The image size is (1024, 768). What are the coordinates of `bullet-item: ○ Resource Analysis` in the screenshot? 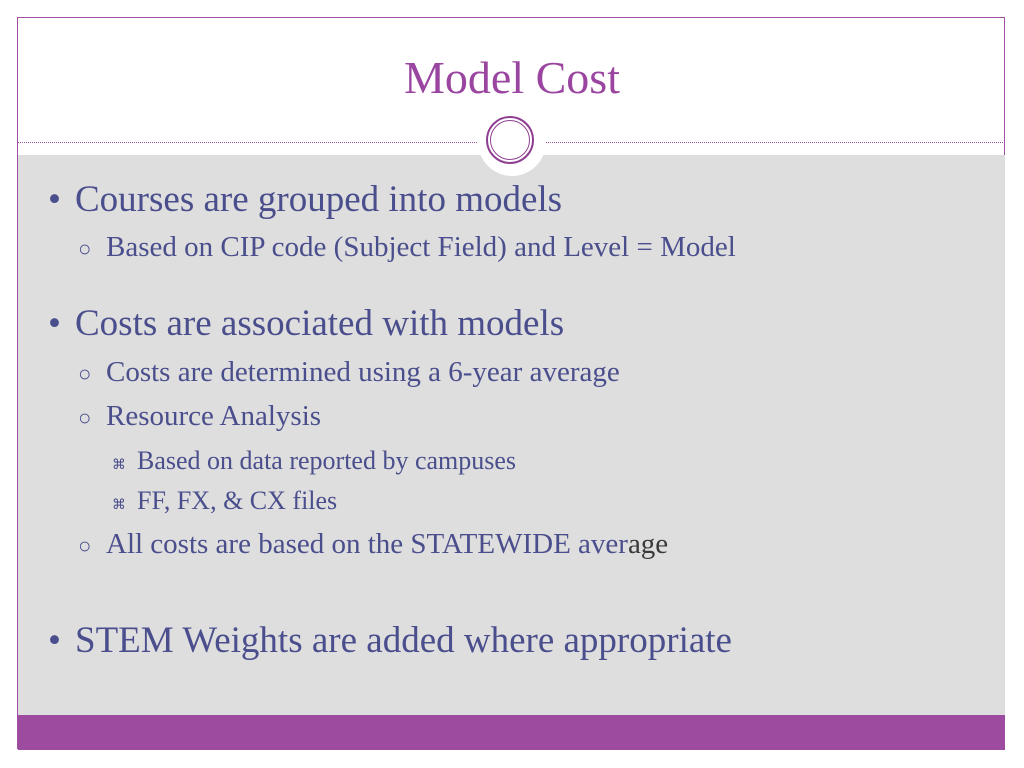 It's located at (199, 416).